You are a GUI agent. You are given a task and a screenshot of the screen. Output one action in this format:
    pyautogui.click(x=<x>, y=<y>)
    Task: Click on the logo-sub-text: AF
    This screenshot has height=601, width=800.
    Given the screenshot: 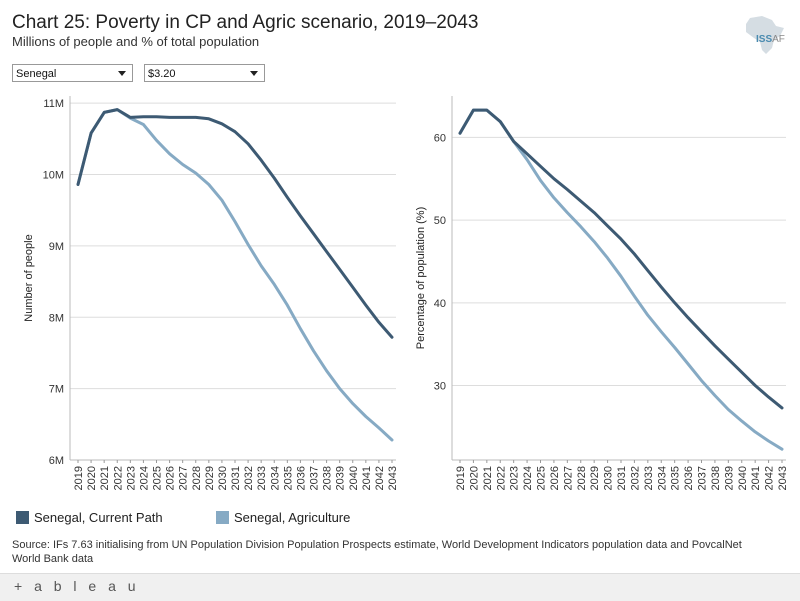 What is the action you would take?
    pyautogui.click(x=778, y=39)
    